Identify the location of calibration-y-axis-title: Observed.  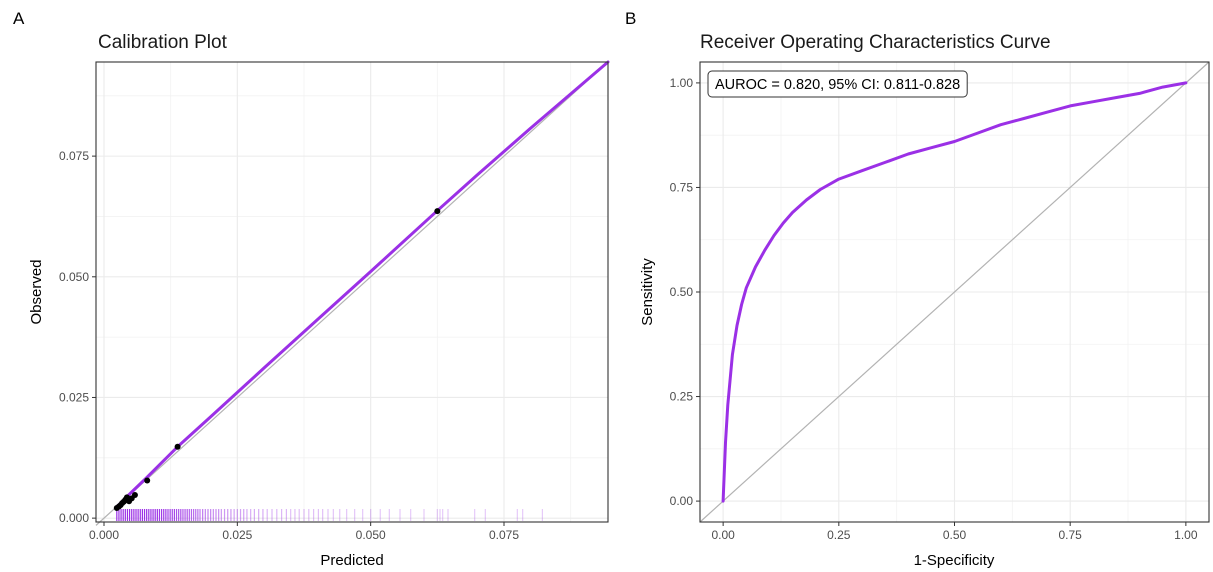
(36, 291).